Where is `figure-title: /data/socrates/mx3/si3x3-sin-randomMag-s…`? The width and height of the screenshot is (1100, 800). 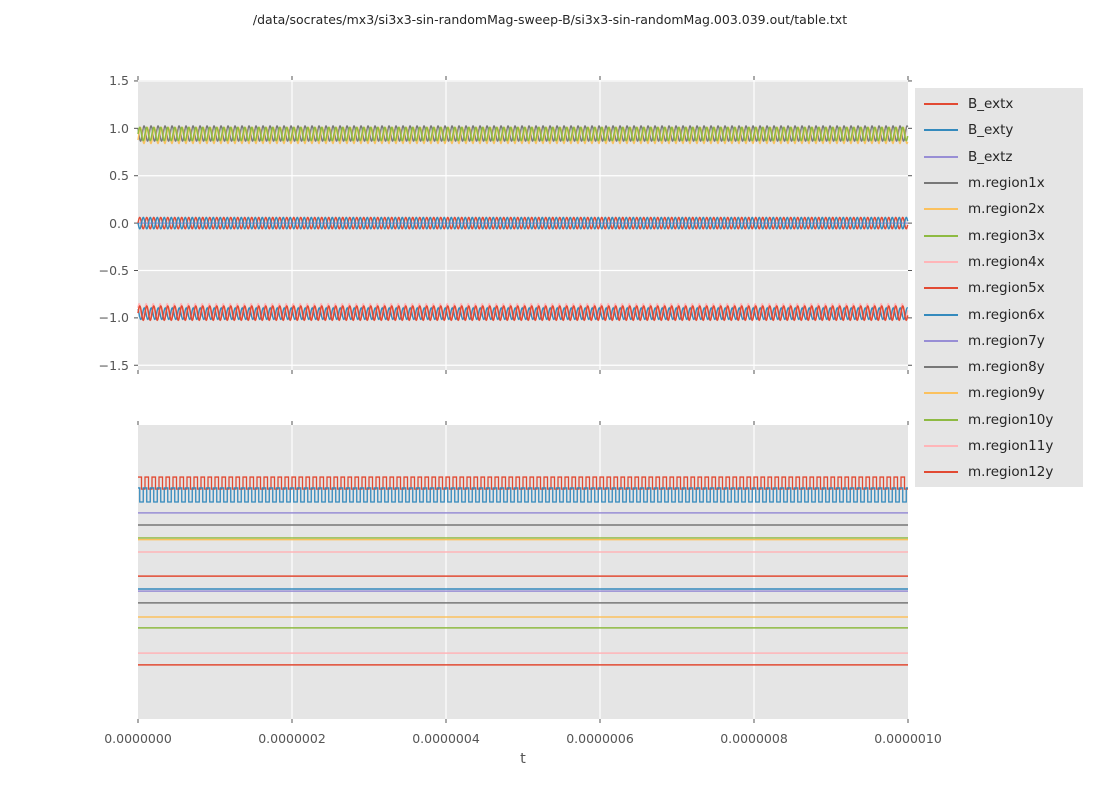
figure-title: /data/socrates/mx3/si3x3-sin-randomMag-s… is located at coordinates (550, 19).